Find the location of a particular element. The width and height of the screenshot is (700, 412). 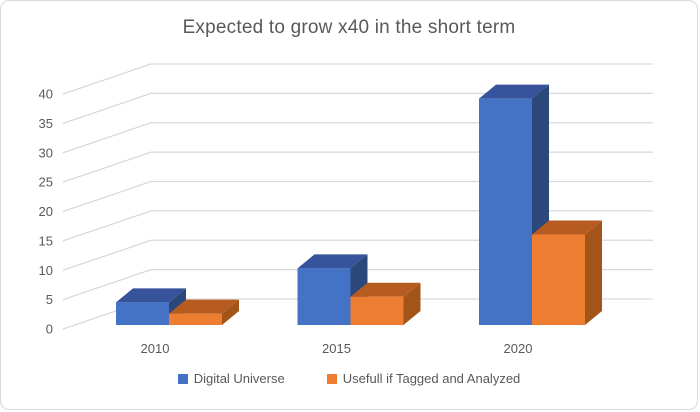

bar-usefull-if-tagged-and-analyzed-2015 is located at coordinates (385, 303).